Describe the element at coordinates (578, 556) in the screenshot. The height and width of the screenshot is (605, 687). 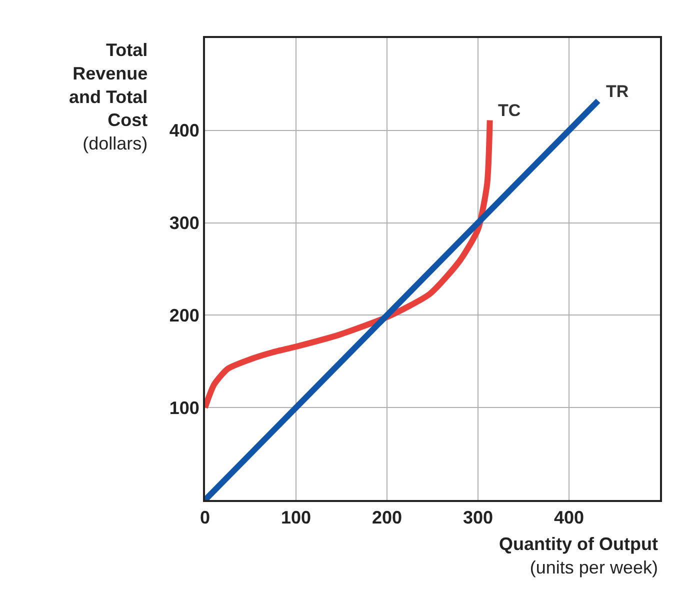
I see `x-axis-title: Quantity of Output (units per week)` at that location.